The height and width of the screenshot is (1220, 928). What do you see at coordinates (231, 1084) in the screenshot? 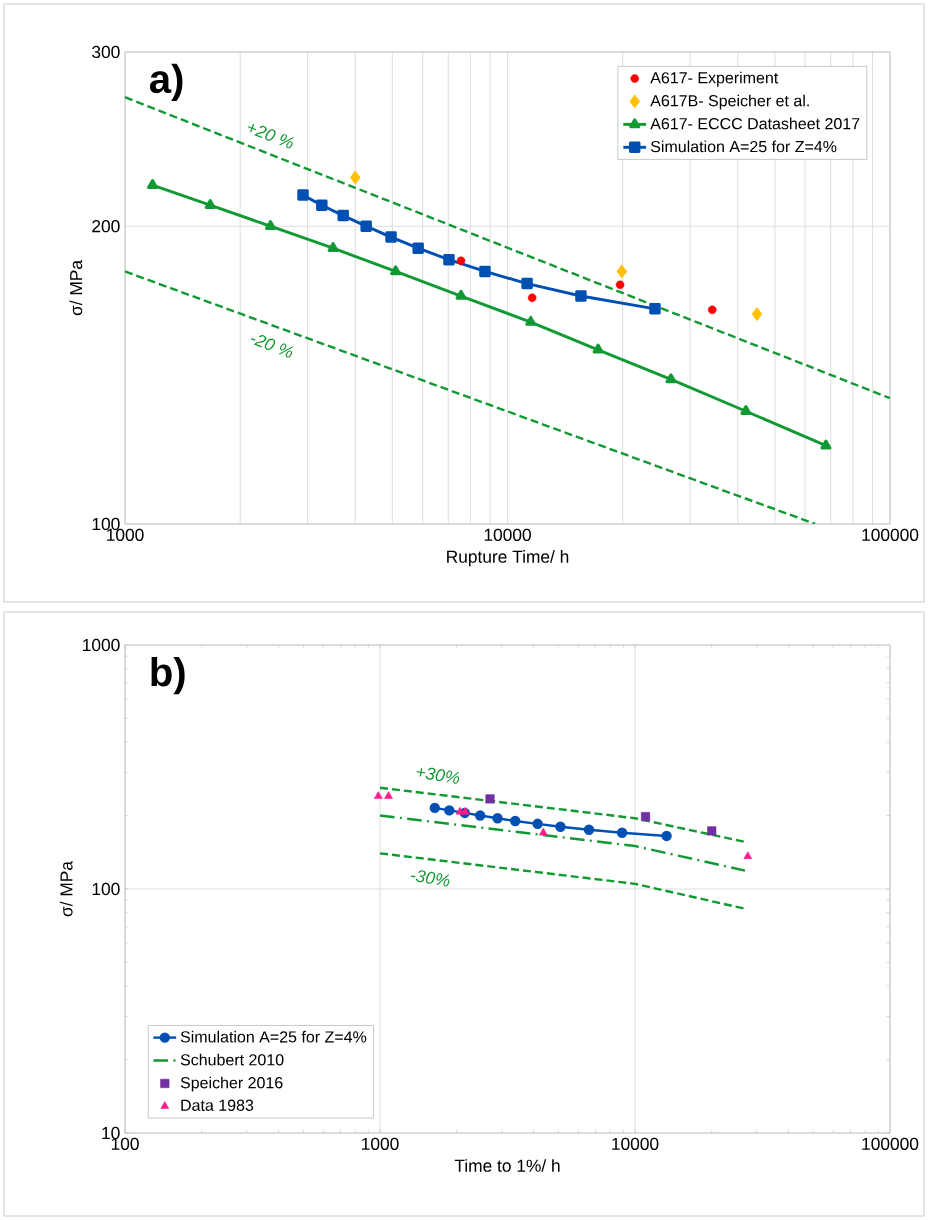
I see `legend-label: Speicher 2016` at bounding box center [231, 1084].